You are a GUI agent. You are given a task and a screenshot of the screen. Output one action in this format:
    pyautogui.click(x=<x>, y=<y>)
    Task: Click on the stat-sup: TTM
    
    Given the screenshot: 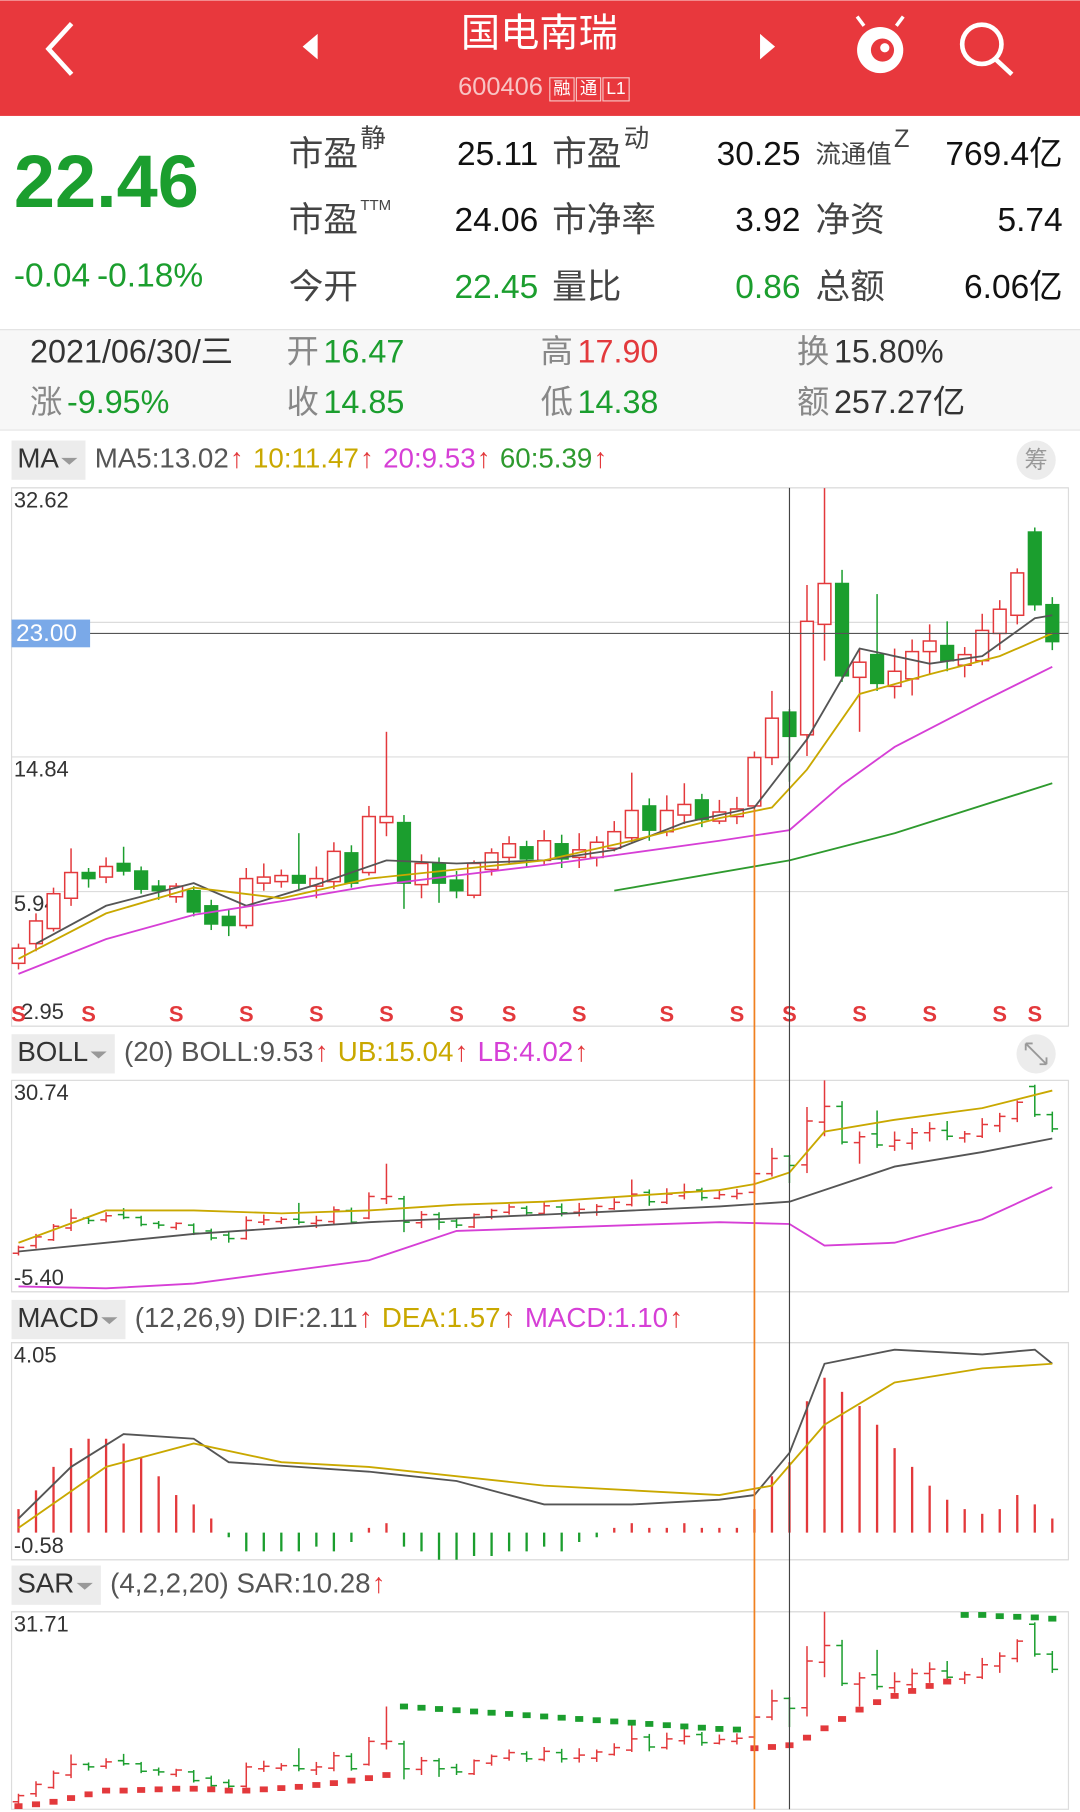 What is the action you would take?
    pyautogui.click(x=375, y=205)
    